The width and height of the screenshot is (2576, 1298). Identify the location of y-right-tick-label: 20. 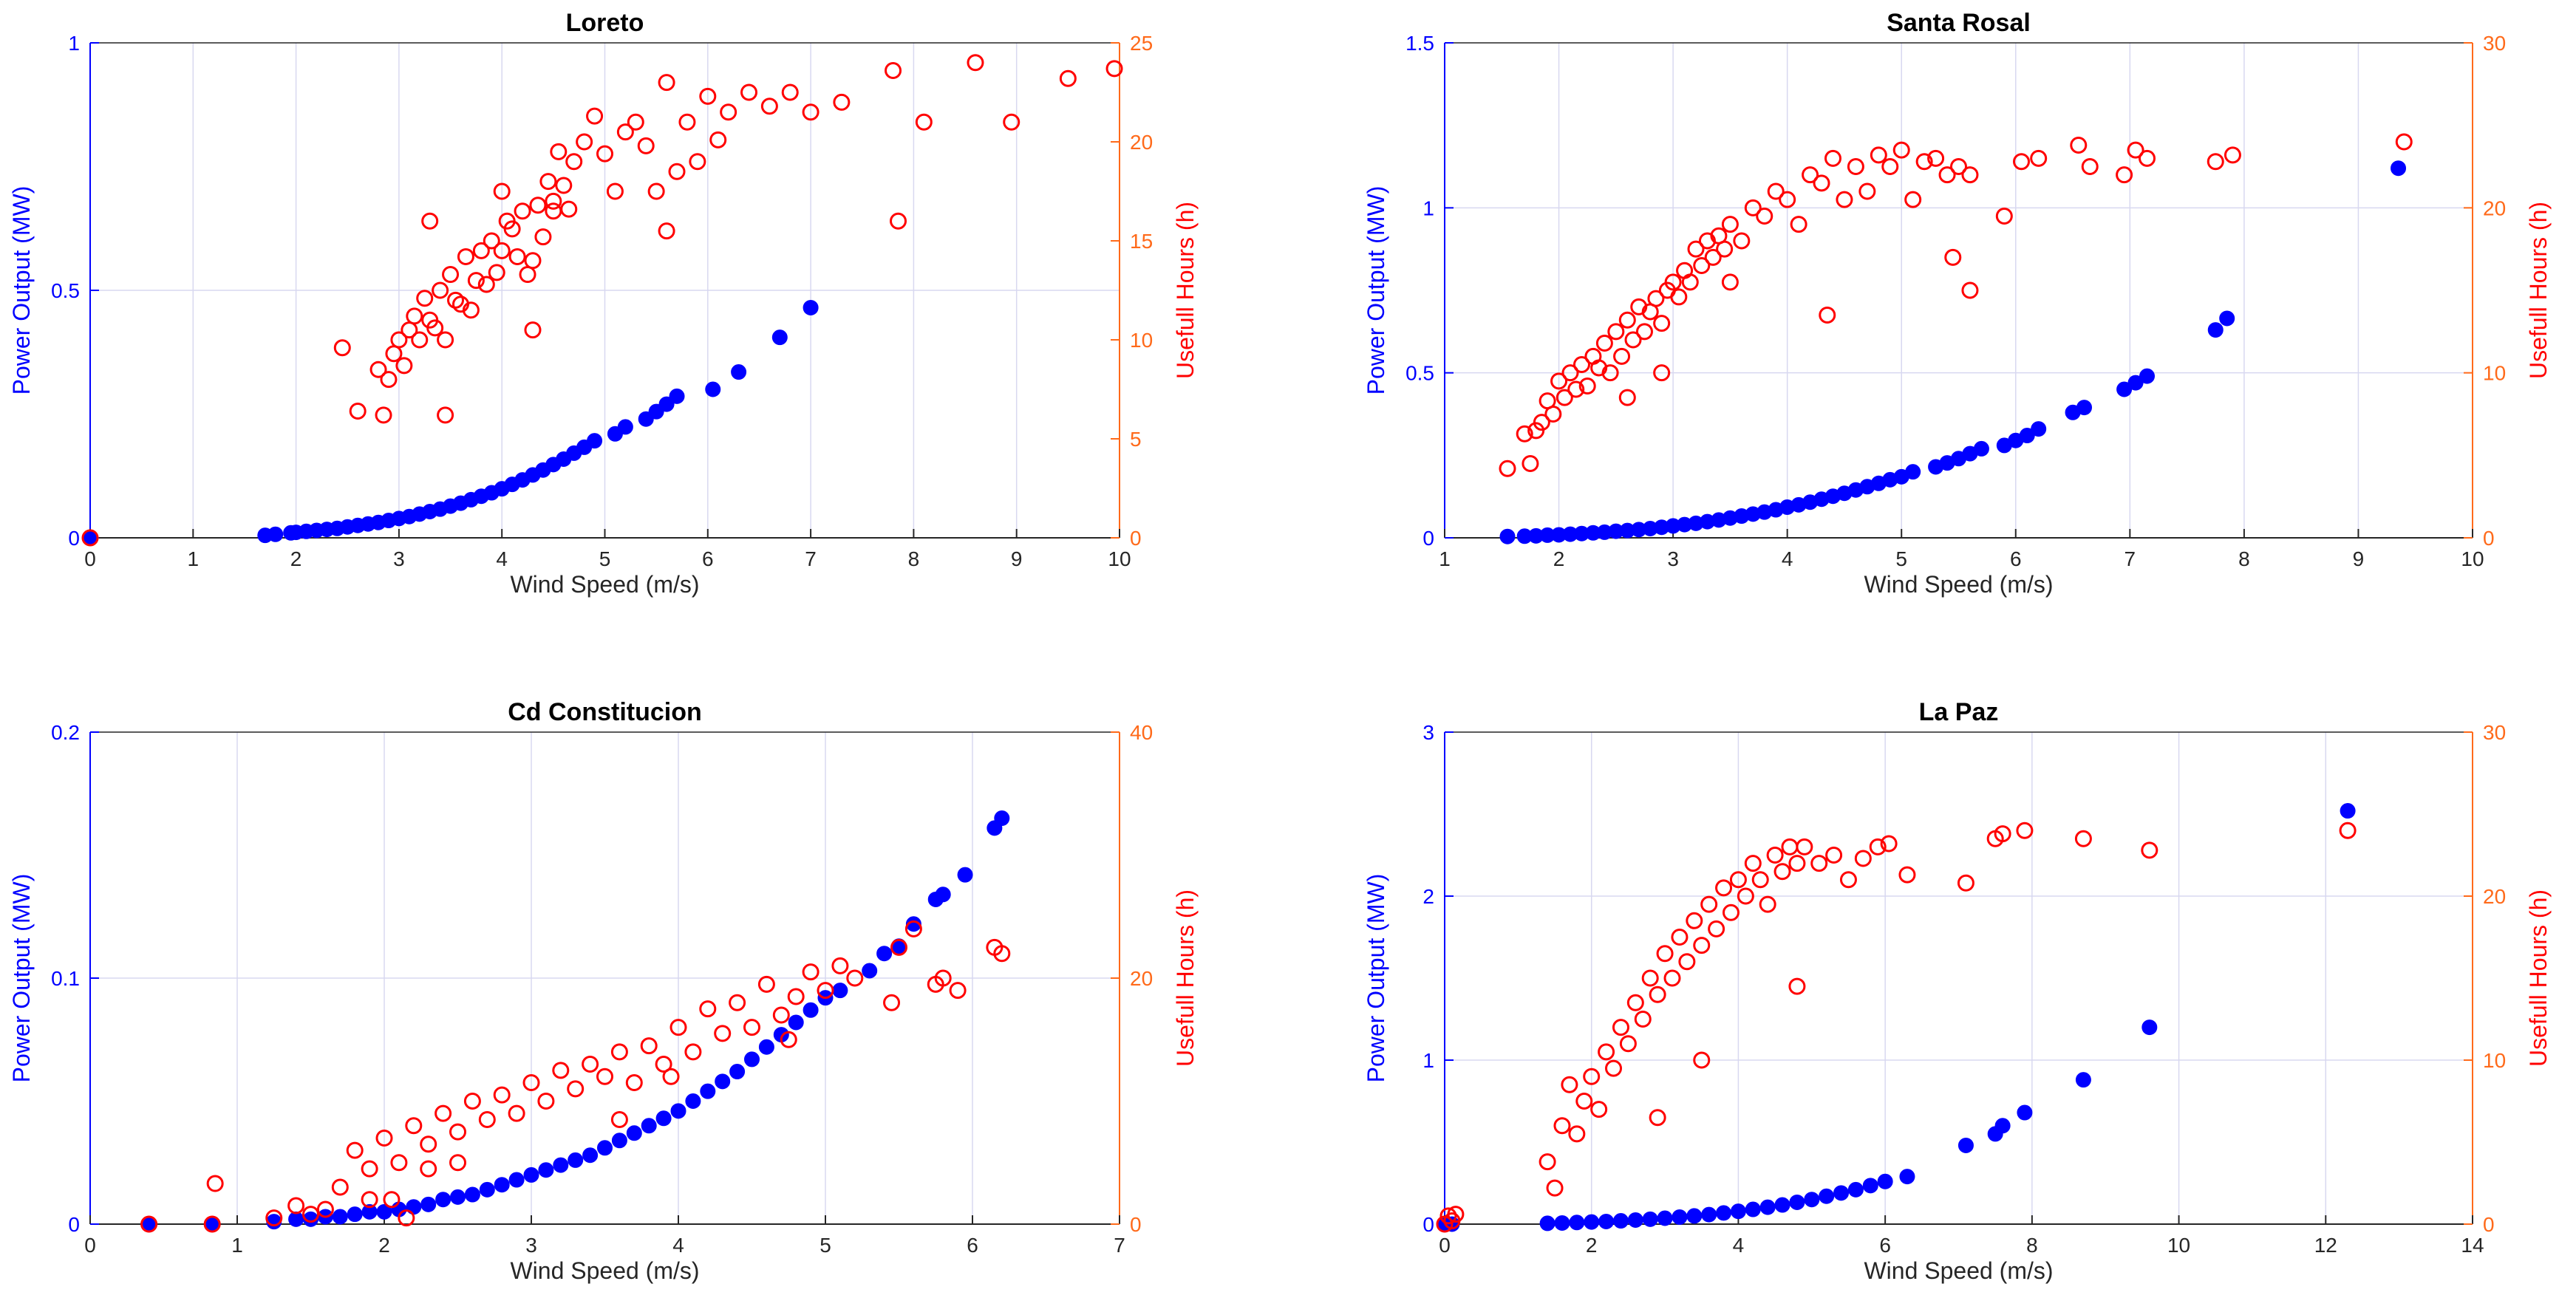
(2494, 897).